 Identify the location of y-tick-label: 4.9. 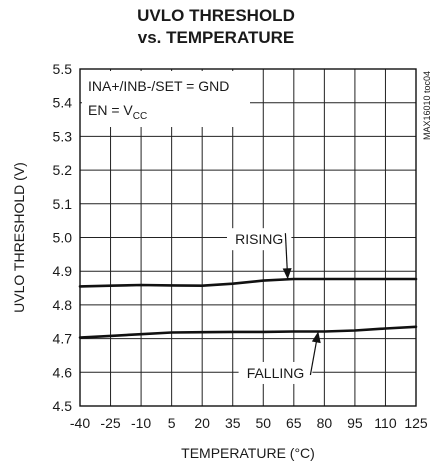
(63, 271).